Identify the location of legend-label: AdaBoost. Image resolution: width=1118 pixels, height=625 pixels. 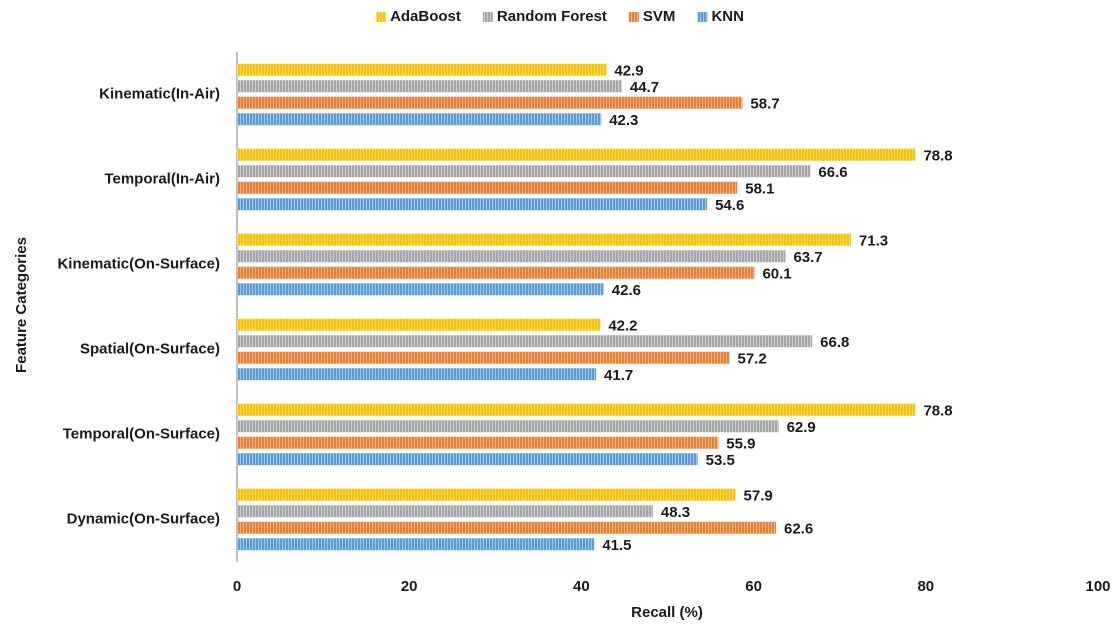
(425, 16).